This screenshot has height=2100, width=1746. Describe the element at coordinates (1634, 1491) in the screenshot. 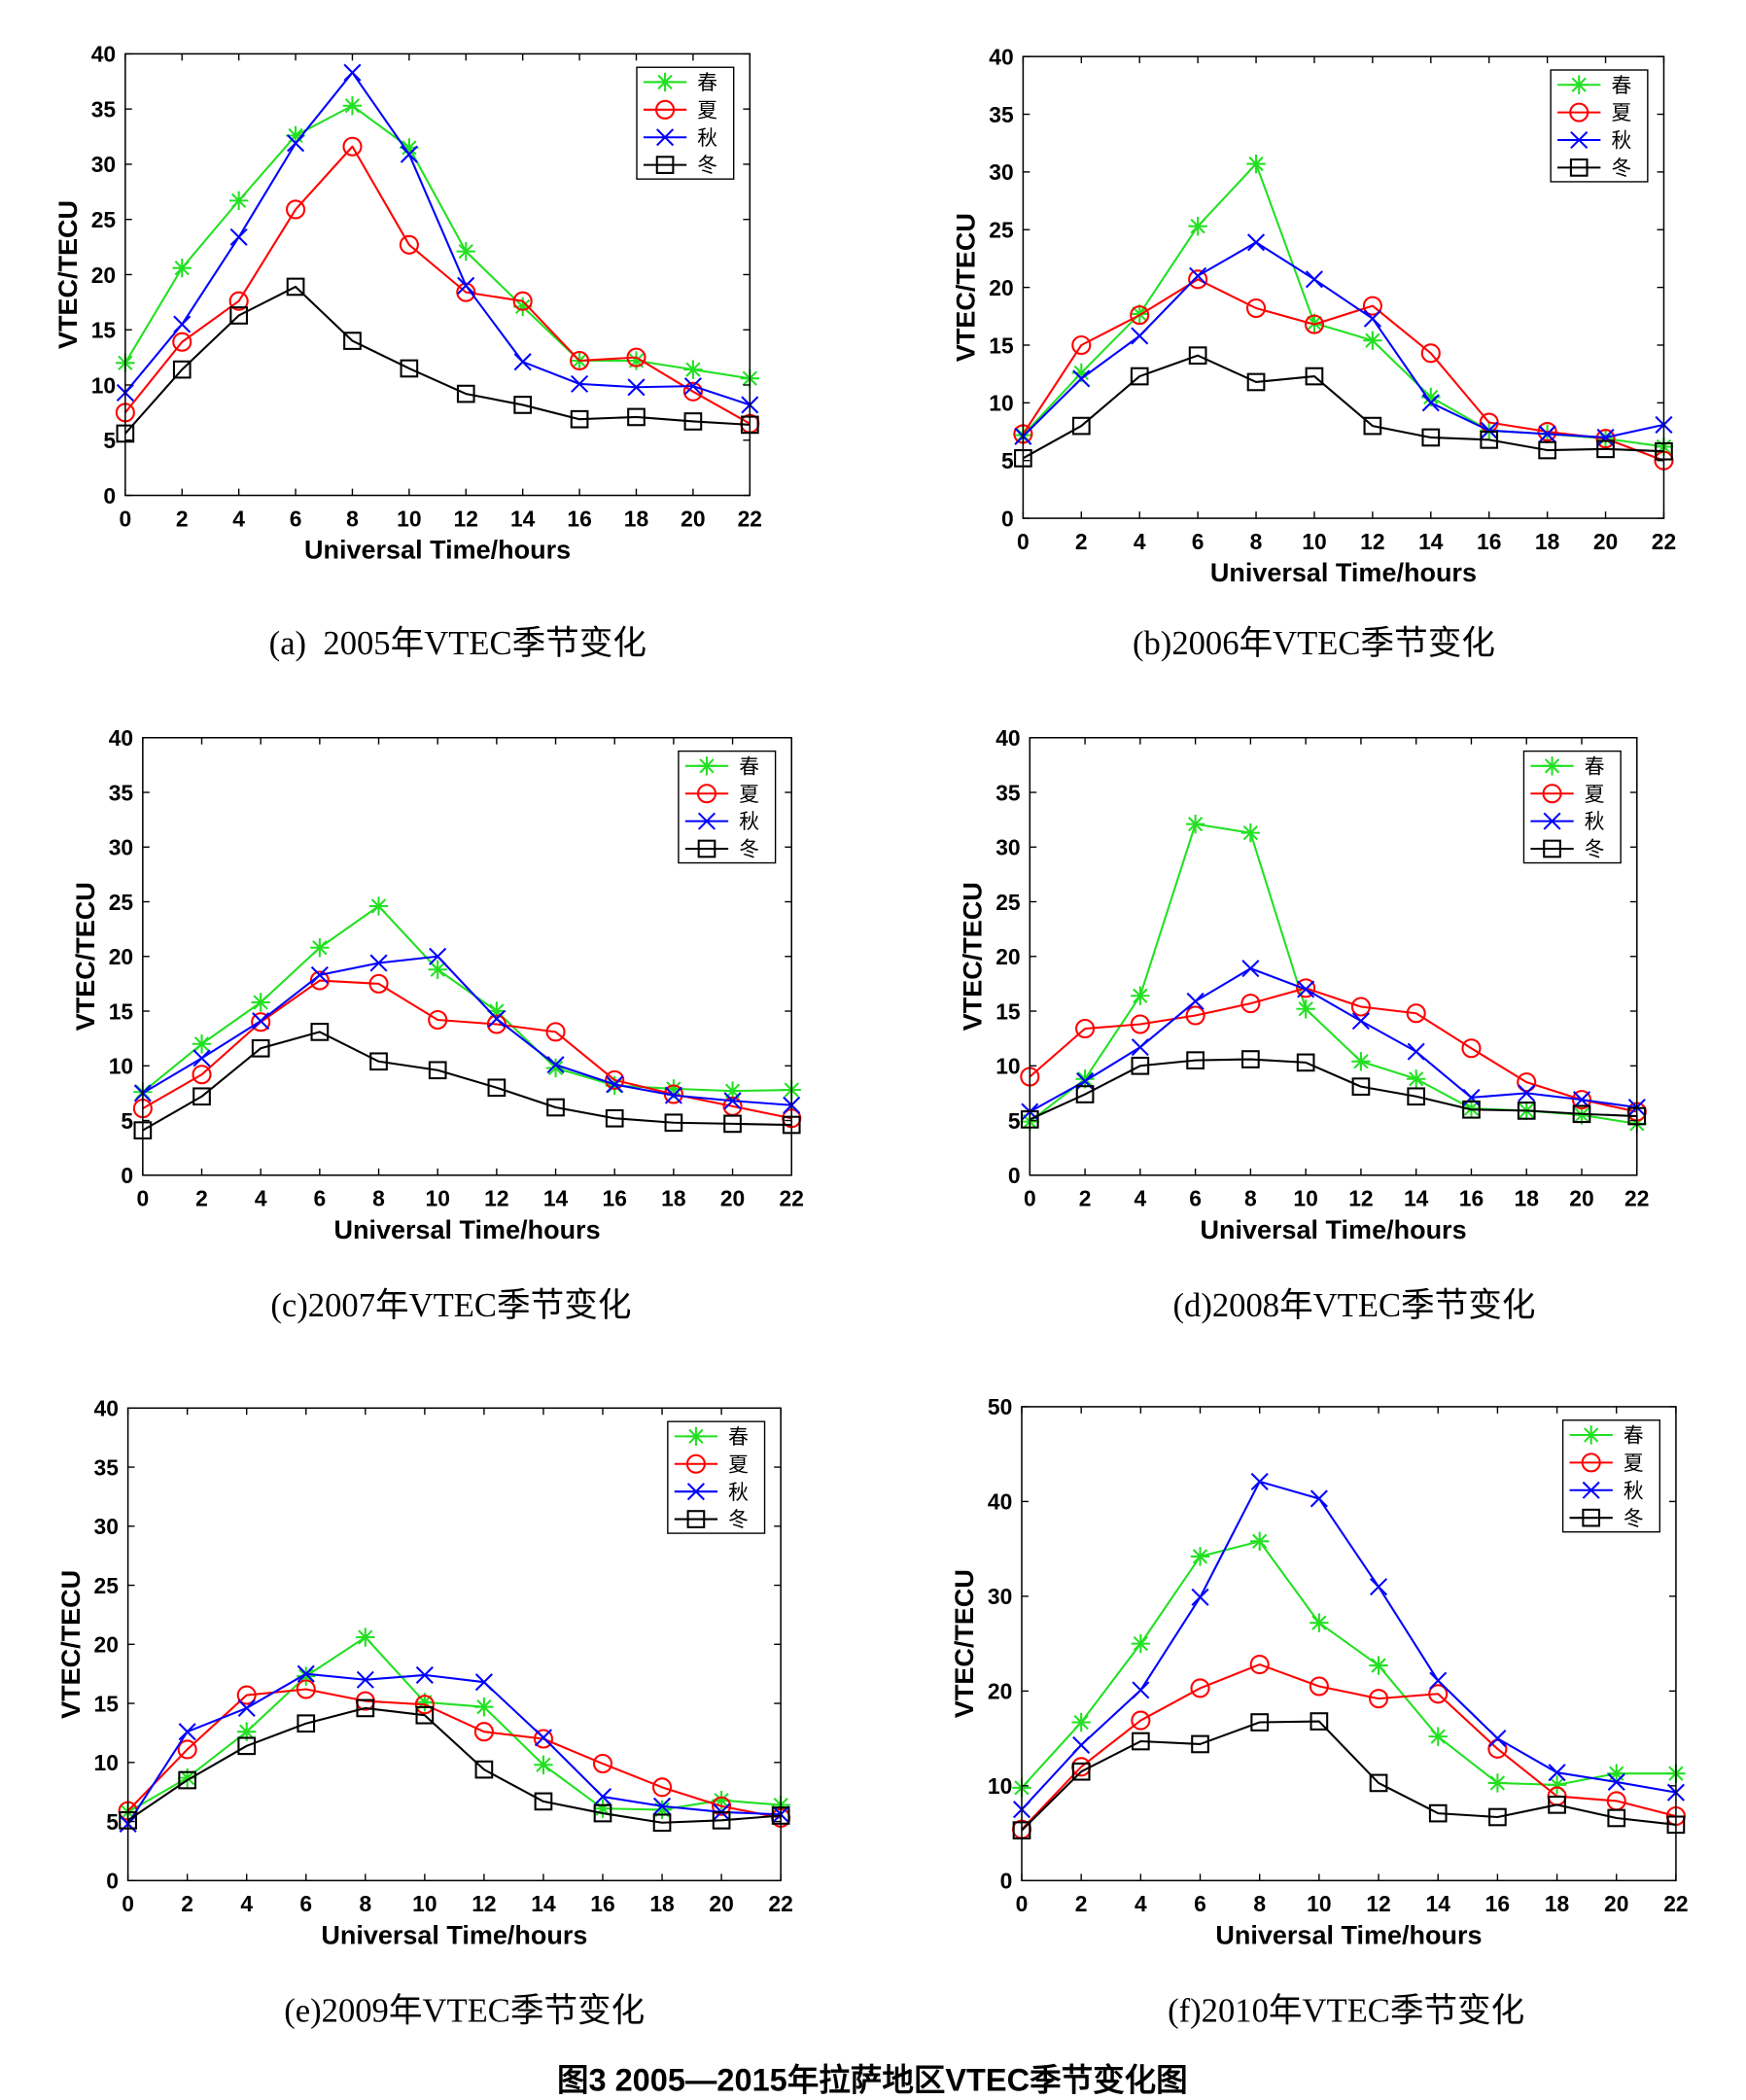

I see `legend-label: 秋` at that location.